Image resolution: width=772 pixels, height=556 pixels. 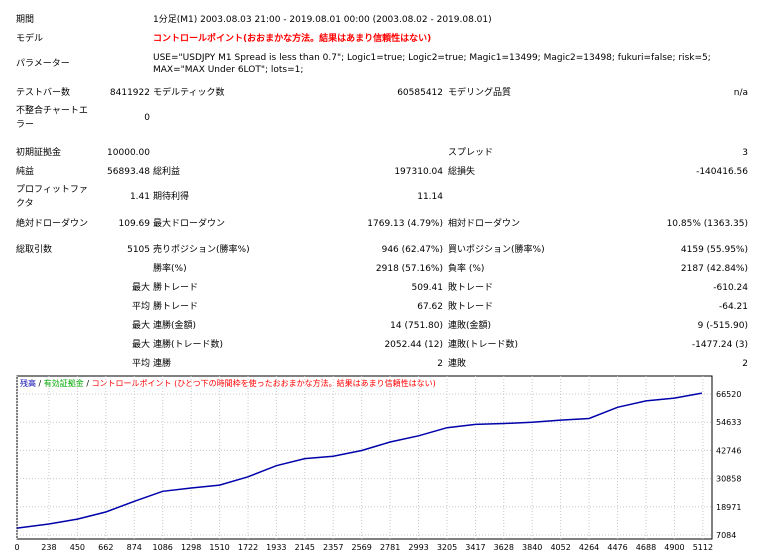 What do you see at coordinates (430, 307) in the screenshot?
I see `avg-win-value: 67.62` at bounding box center [430, 307].